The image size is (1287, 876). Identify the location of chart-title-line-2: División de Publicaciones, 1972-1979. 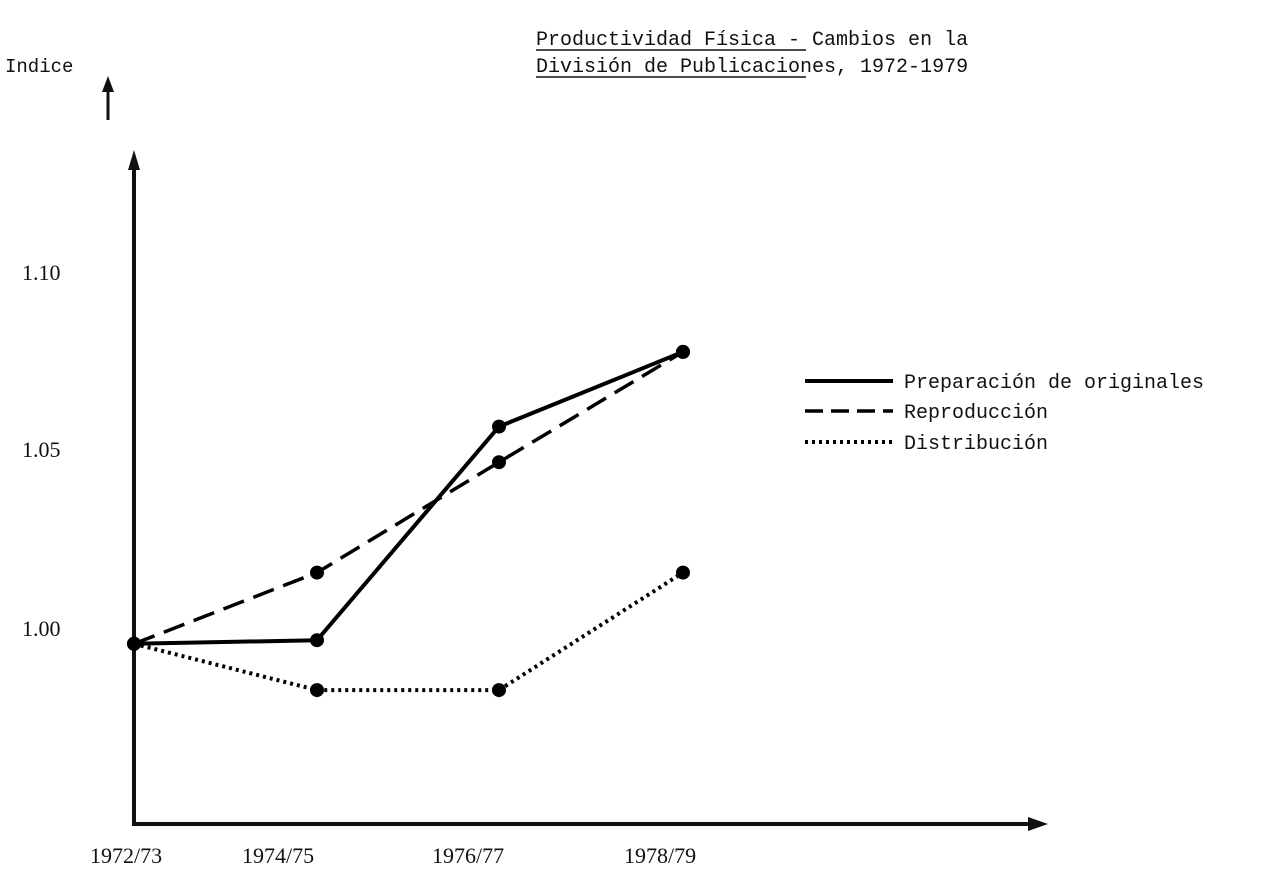
(752, 67).